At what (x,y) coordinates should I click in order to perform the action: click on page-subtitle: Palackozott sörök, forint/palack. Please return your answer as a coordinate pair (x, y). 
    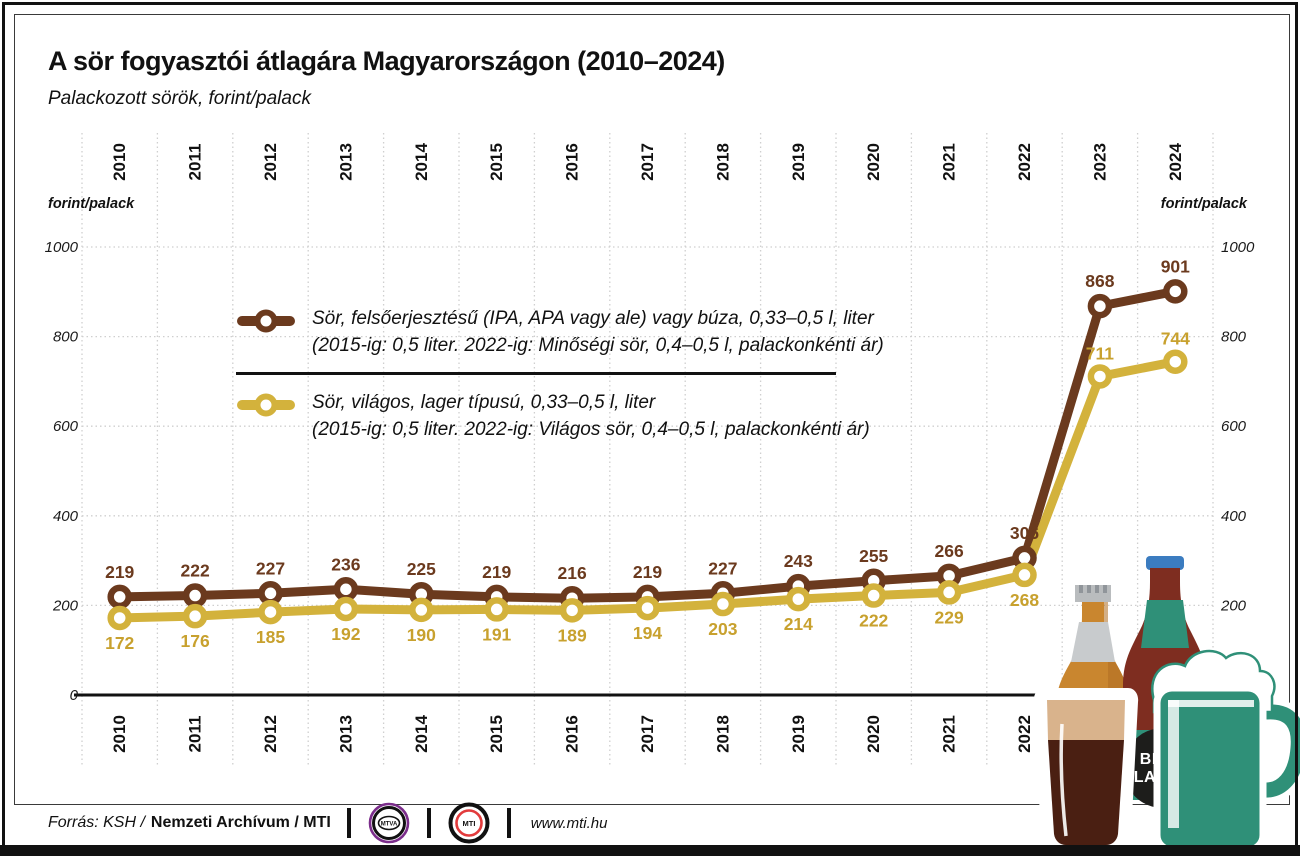
    Looking at the image, I should click on (179, 98).